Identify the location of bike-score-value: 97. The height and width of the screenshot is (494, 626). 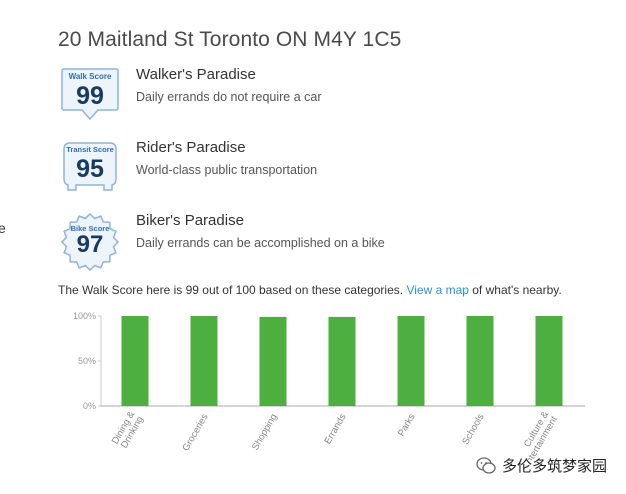
(90, 244).